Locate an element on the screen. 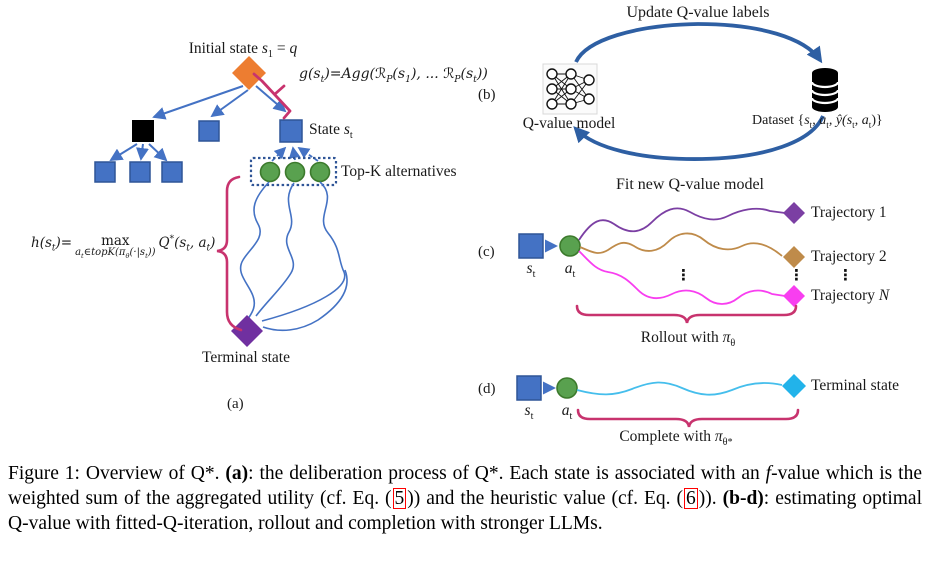 The height and width of the screenshot is (574, 929). topk-label: Top-K alternatives is located at coordinates (399, 171).